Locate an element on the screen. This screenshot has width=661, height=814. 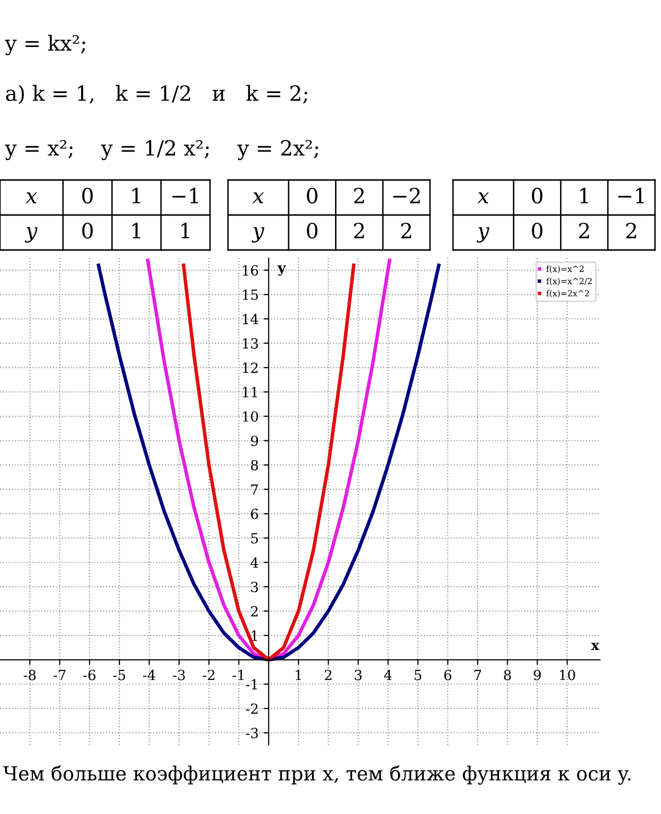
y-tick-label: 4 is located at coordinates (254, 562).